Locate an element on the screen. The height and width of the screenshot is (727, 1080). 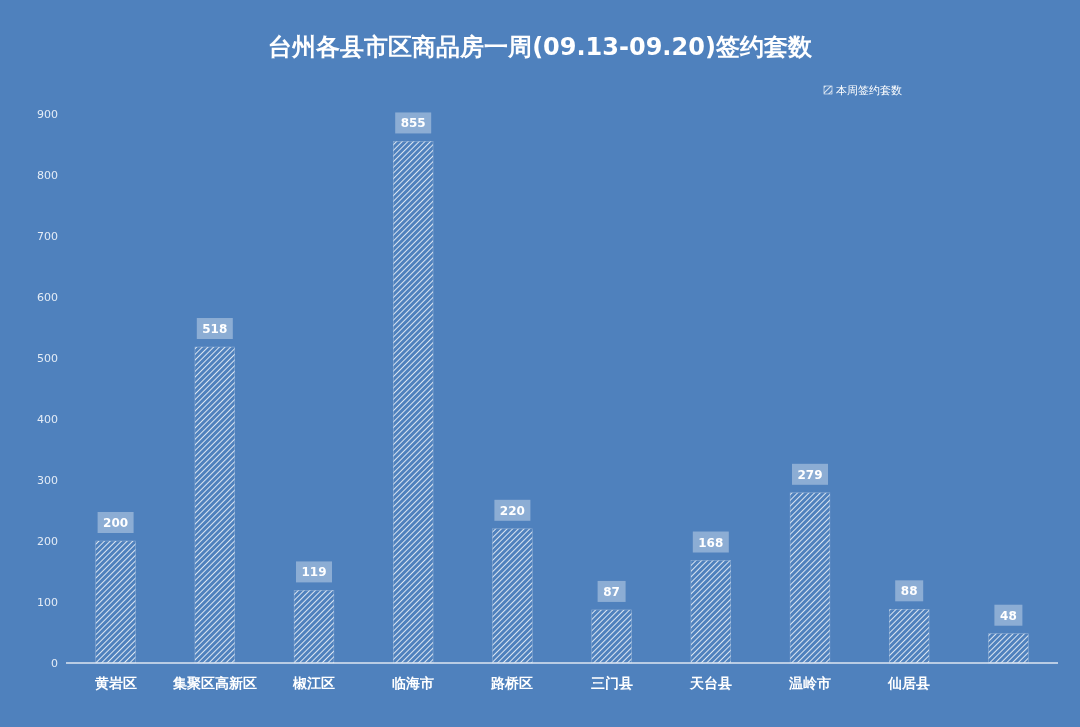
x-tick-label: 椒江区 is located at coordinates (313, 683).